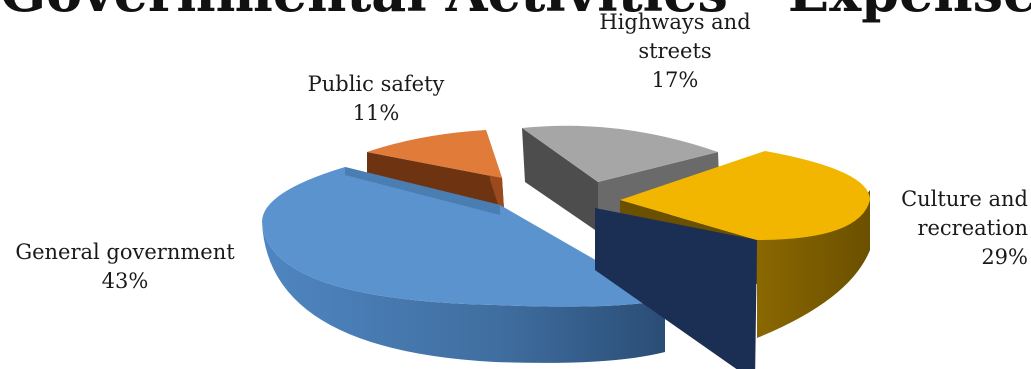  Describe the element at coordinates (675, 22) in the screenshot. I see `label-highways-name-line1: Highways and` at that location.